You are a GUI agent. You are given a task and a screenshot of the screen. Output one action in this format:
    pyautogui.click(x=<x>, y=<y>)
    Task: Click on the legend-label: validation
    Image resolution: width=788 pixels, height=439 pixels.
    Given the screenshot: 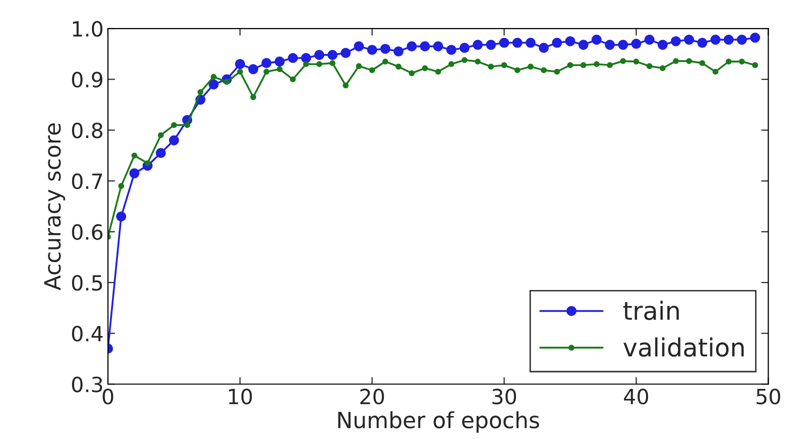 What is the action you would take?
    pyautogui.click(x=683, y=347)
    